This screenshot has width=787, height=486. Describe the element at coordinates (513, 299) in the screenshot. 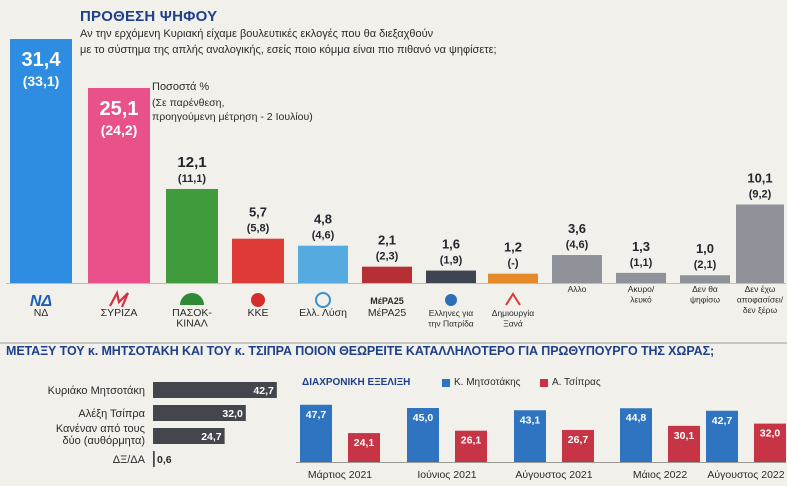

I see `dimiourgia-logo-icon` at that location.